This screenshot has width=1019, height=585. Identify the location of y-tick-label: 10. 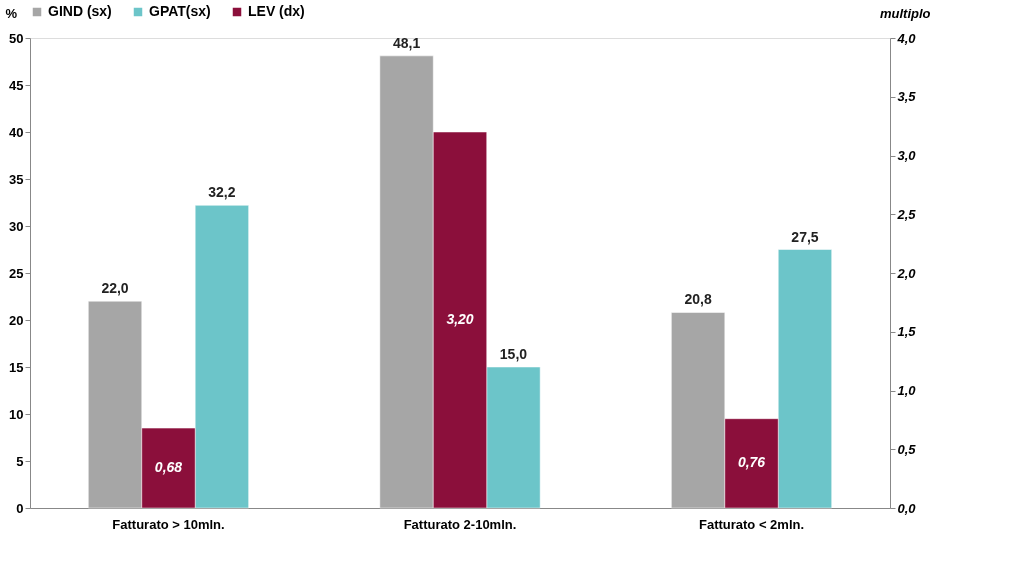
(16, 414).